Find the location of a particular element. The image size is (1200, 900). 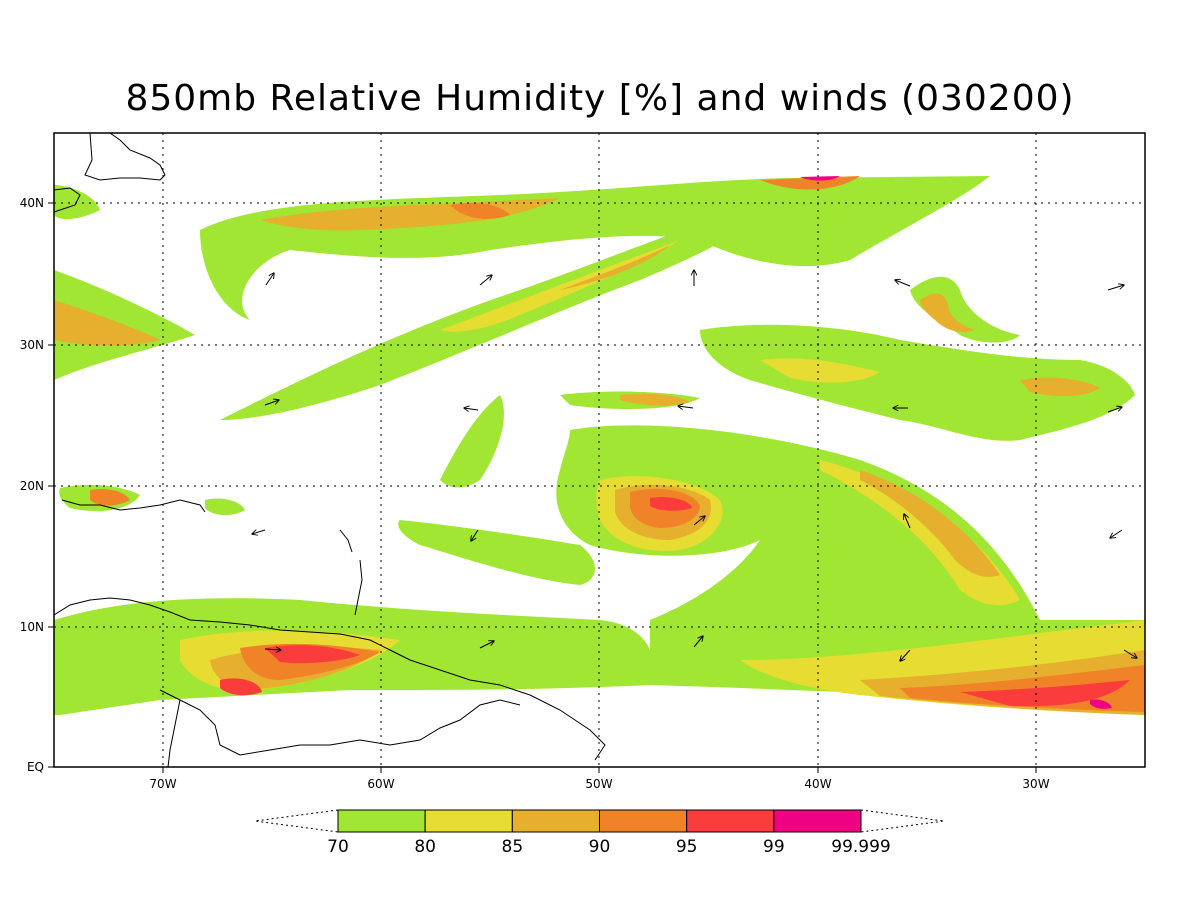

lat-label-40n: 40N is located at coordinates (32, 203).